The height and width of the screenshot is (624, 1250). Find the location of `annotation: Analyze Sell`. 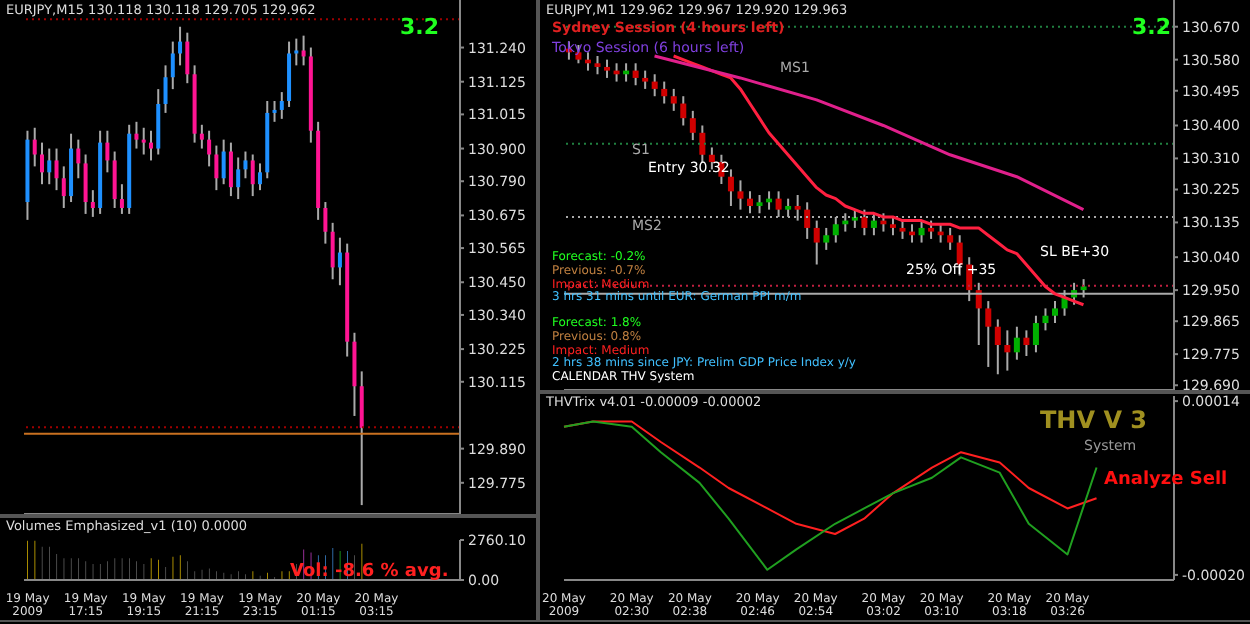

annotation: Analyze Sell is located at coordinates (1166, 480).